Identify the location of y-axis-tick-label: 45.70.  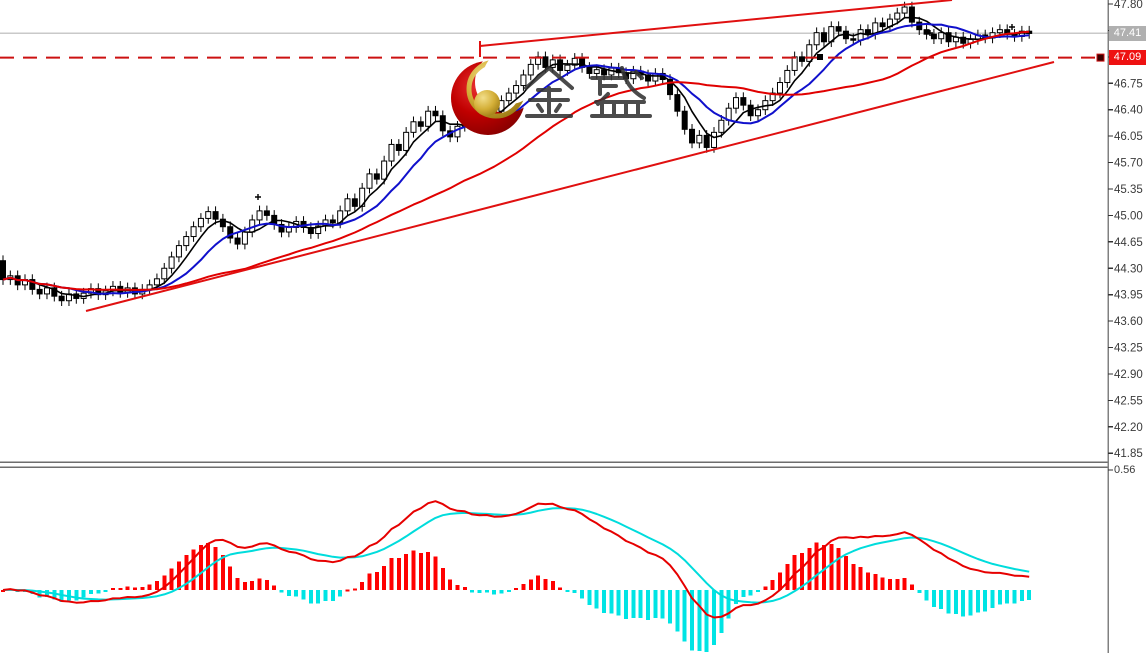
(1128, 164).